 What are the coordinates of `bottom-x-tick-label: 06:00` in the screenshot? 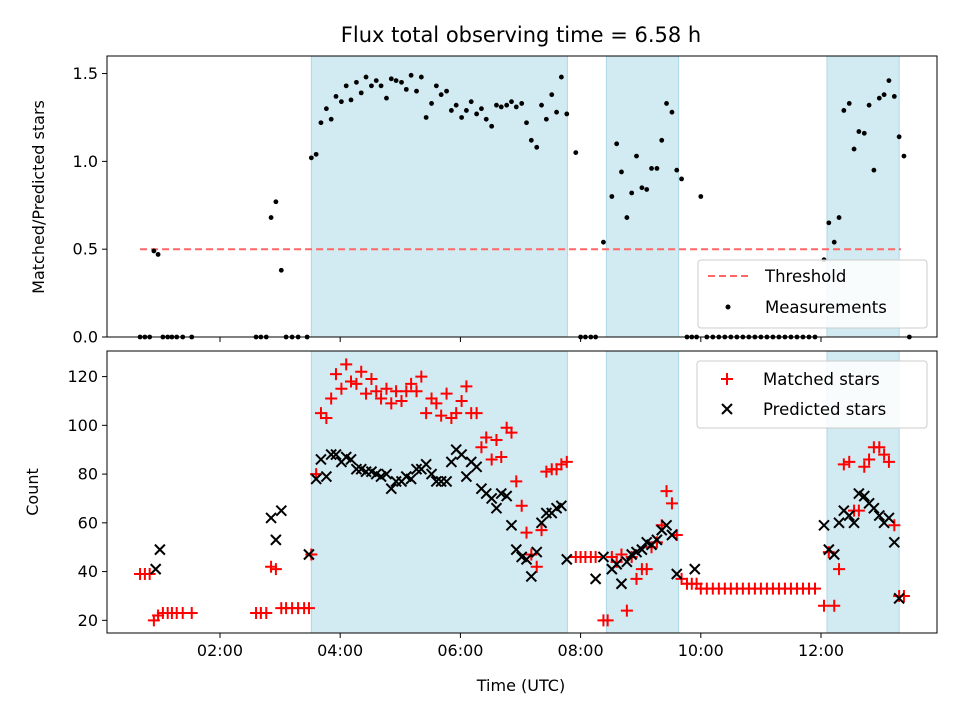 It's located at (460, 650).